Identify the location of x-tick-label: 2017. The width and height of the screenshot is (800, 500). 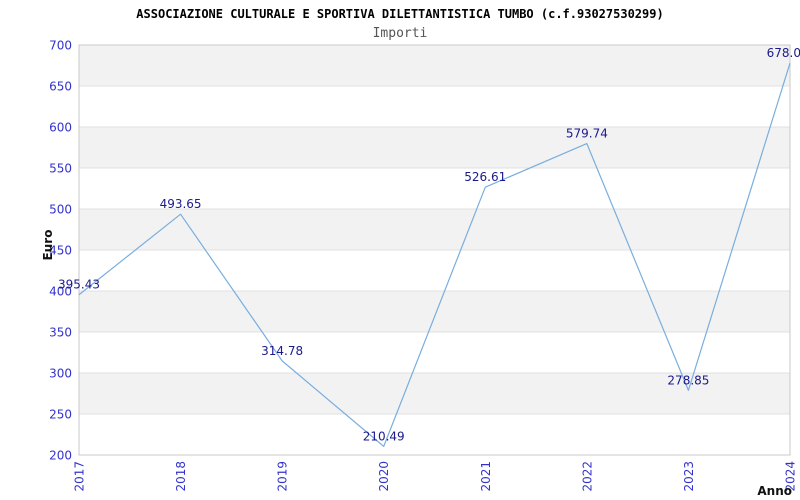
(80, 476).